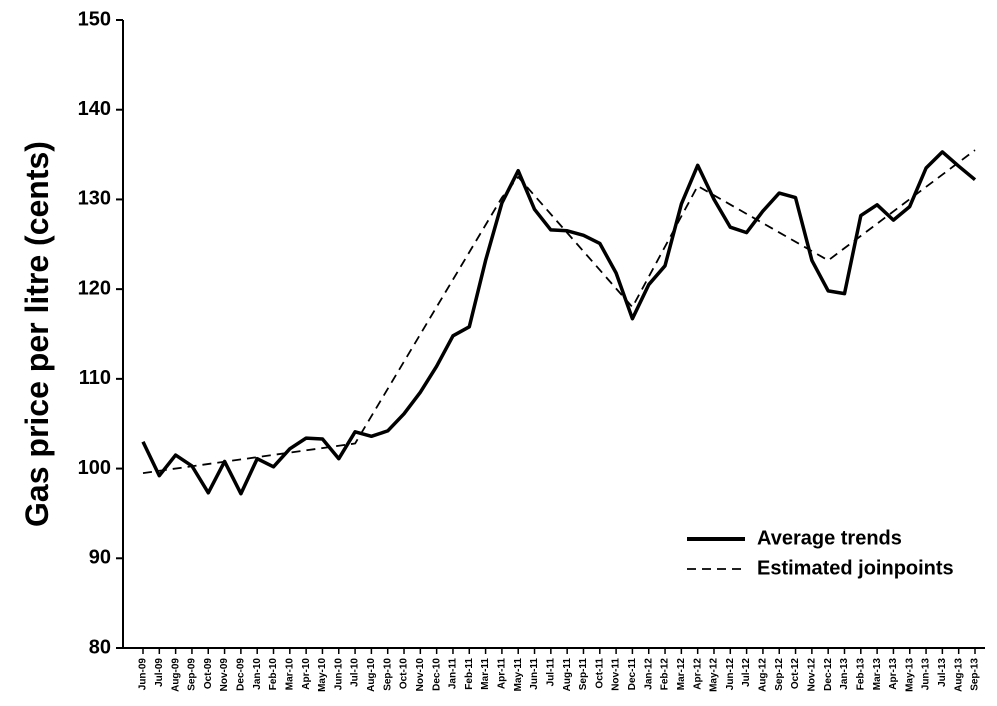 The width and height of the screenshot is (997, 706). I want to click on x-tick-label: Dec-09, so click(241, 674).